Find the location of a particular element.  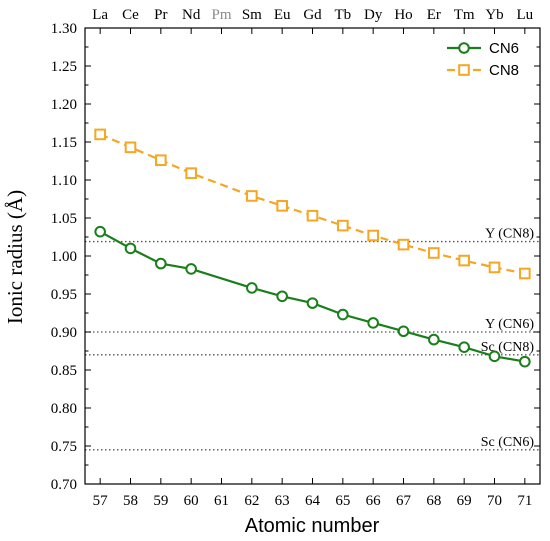

reference-label-1: Y (CN6) is located at coordinates (509, 324).